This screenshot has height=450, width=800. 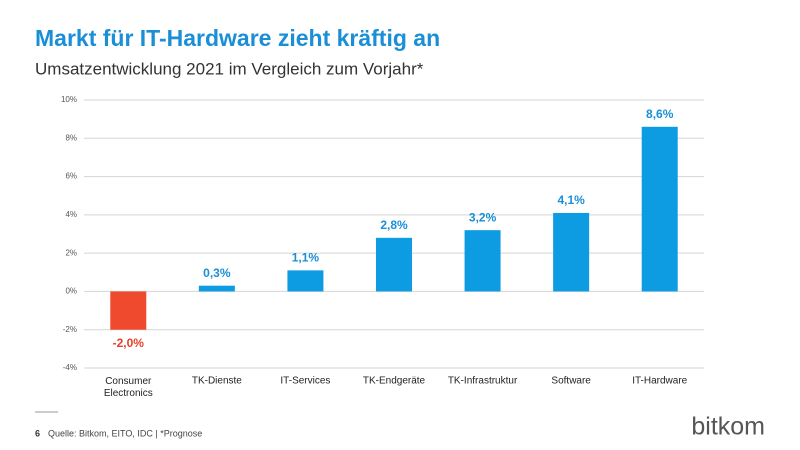 What do you see at coordinates (660, 114) in the screenshot?
I see `value-label: 8,6%` at bounding box center [660, 114].